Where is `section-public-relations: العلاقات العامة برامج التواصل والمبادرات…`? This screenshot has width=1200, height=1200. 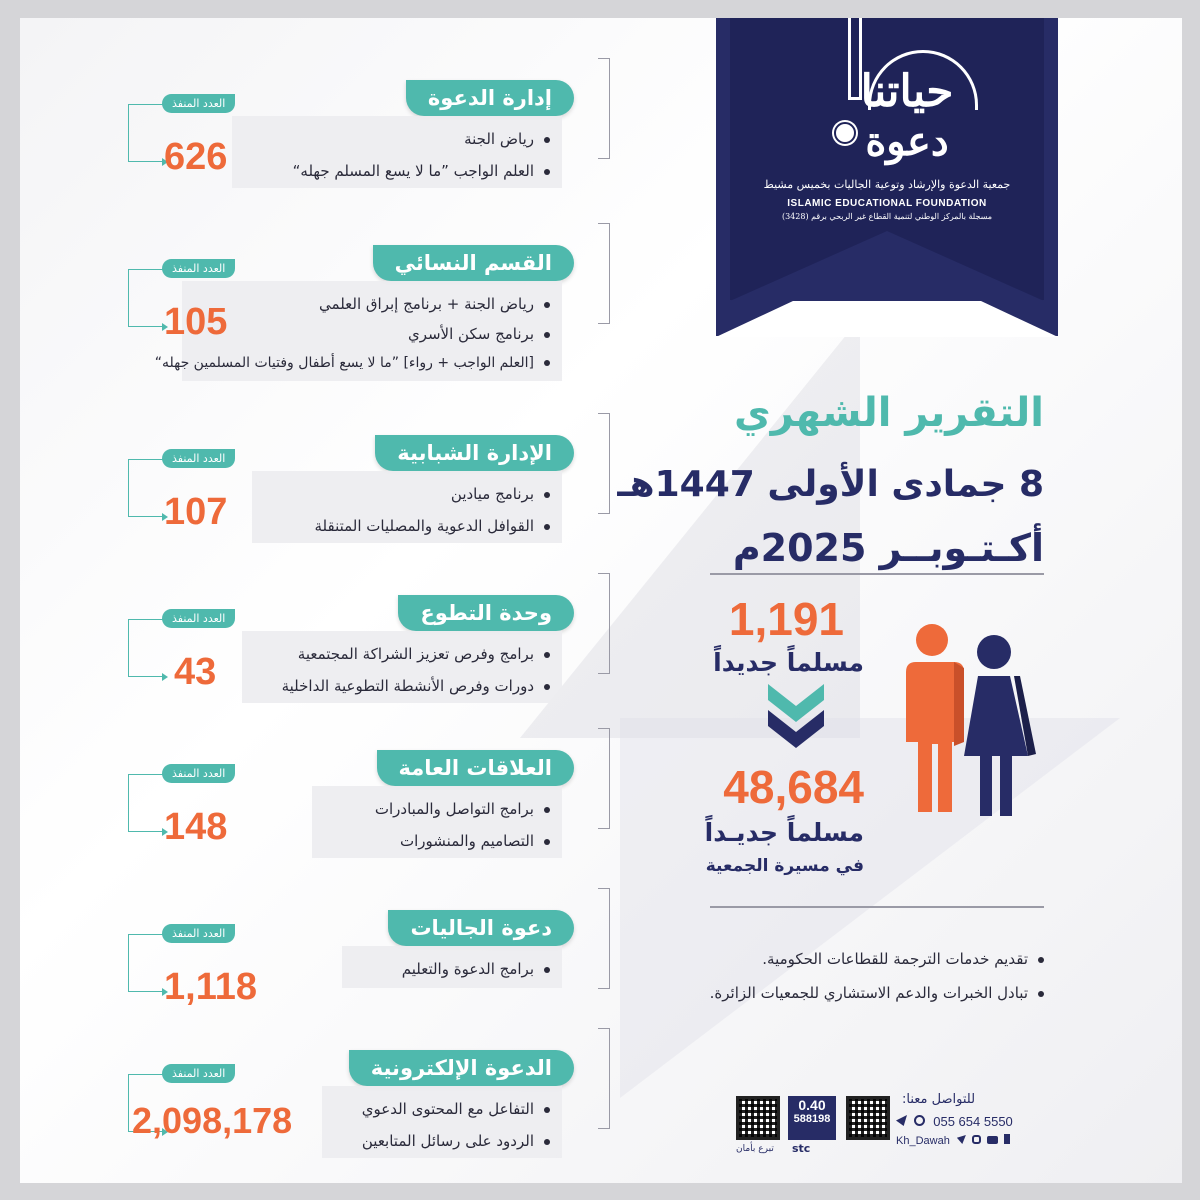
section-public-relations: العلاقات العامة برامج التواصل والمبادرات… is located at coordinates (355, 798).